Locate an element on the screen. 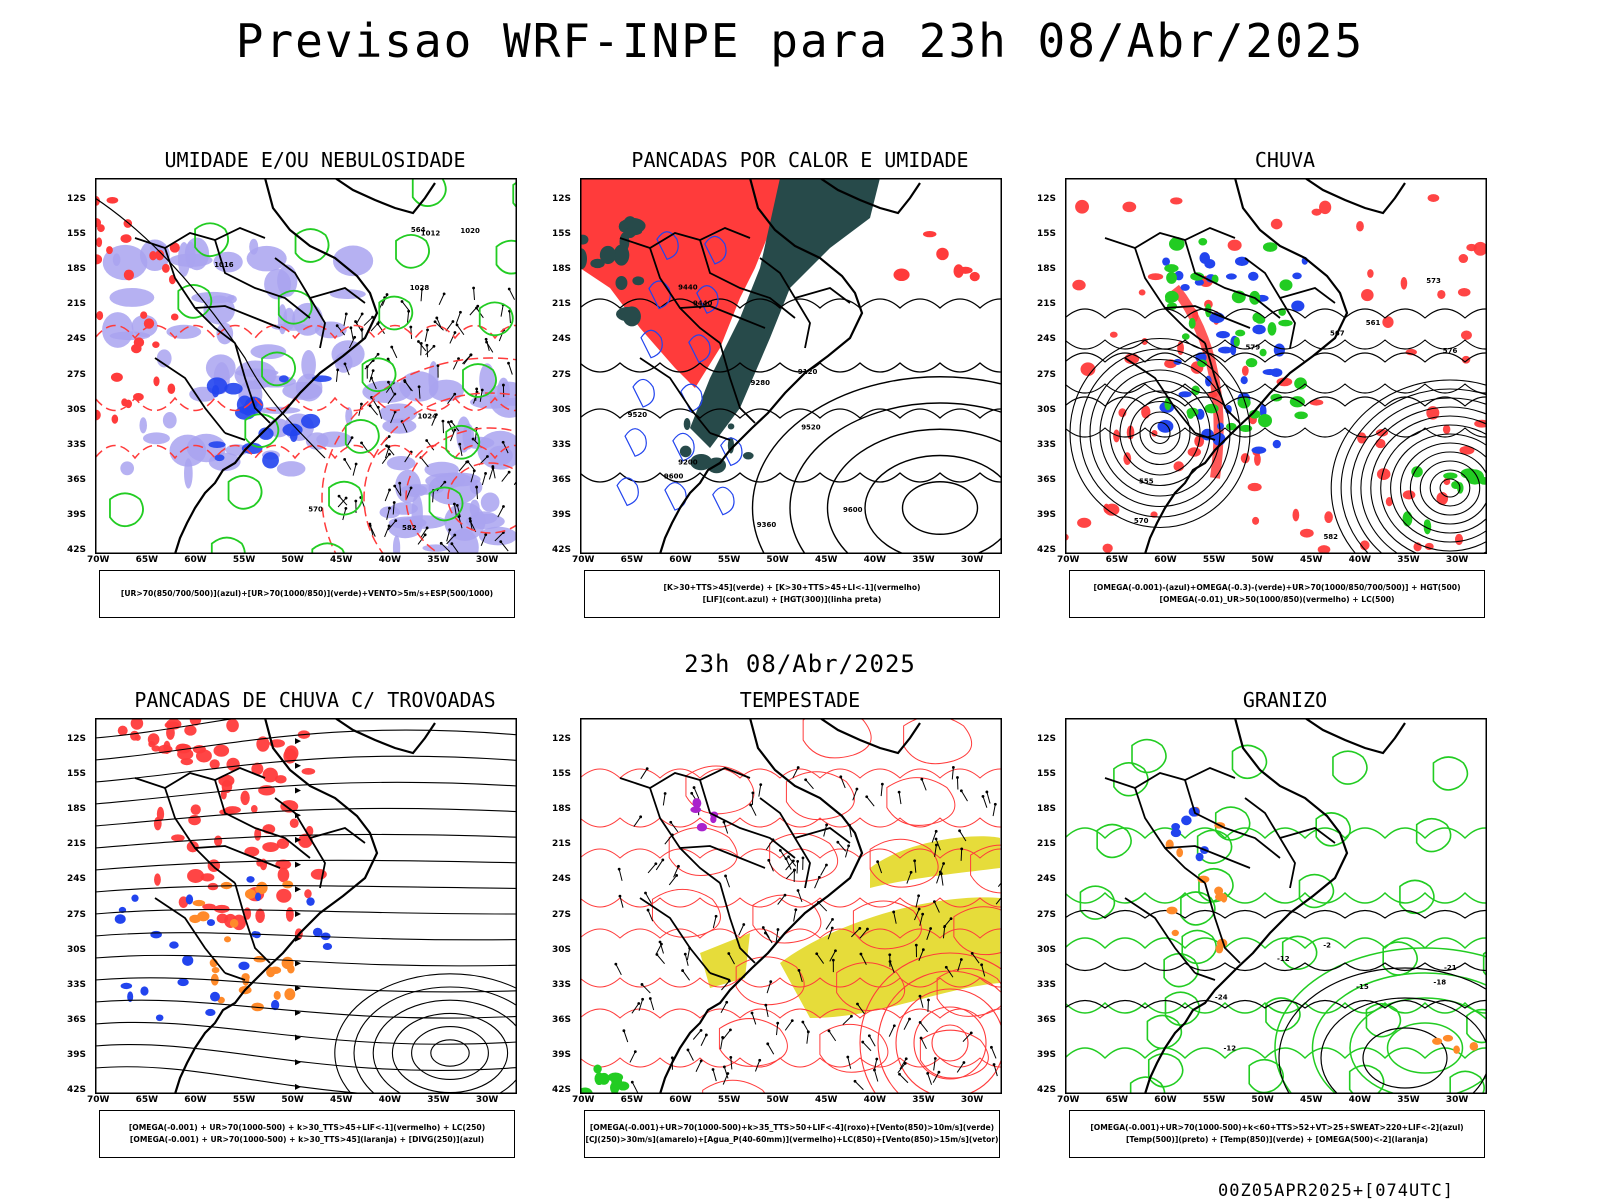 This screenshot has width=1600, height=1201. latitude-label: 42S is located at coordinates (561, 1090).